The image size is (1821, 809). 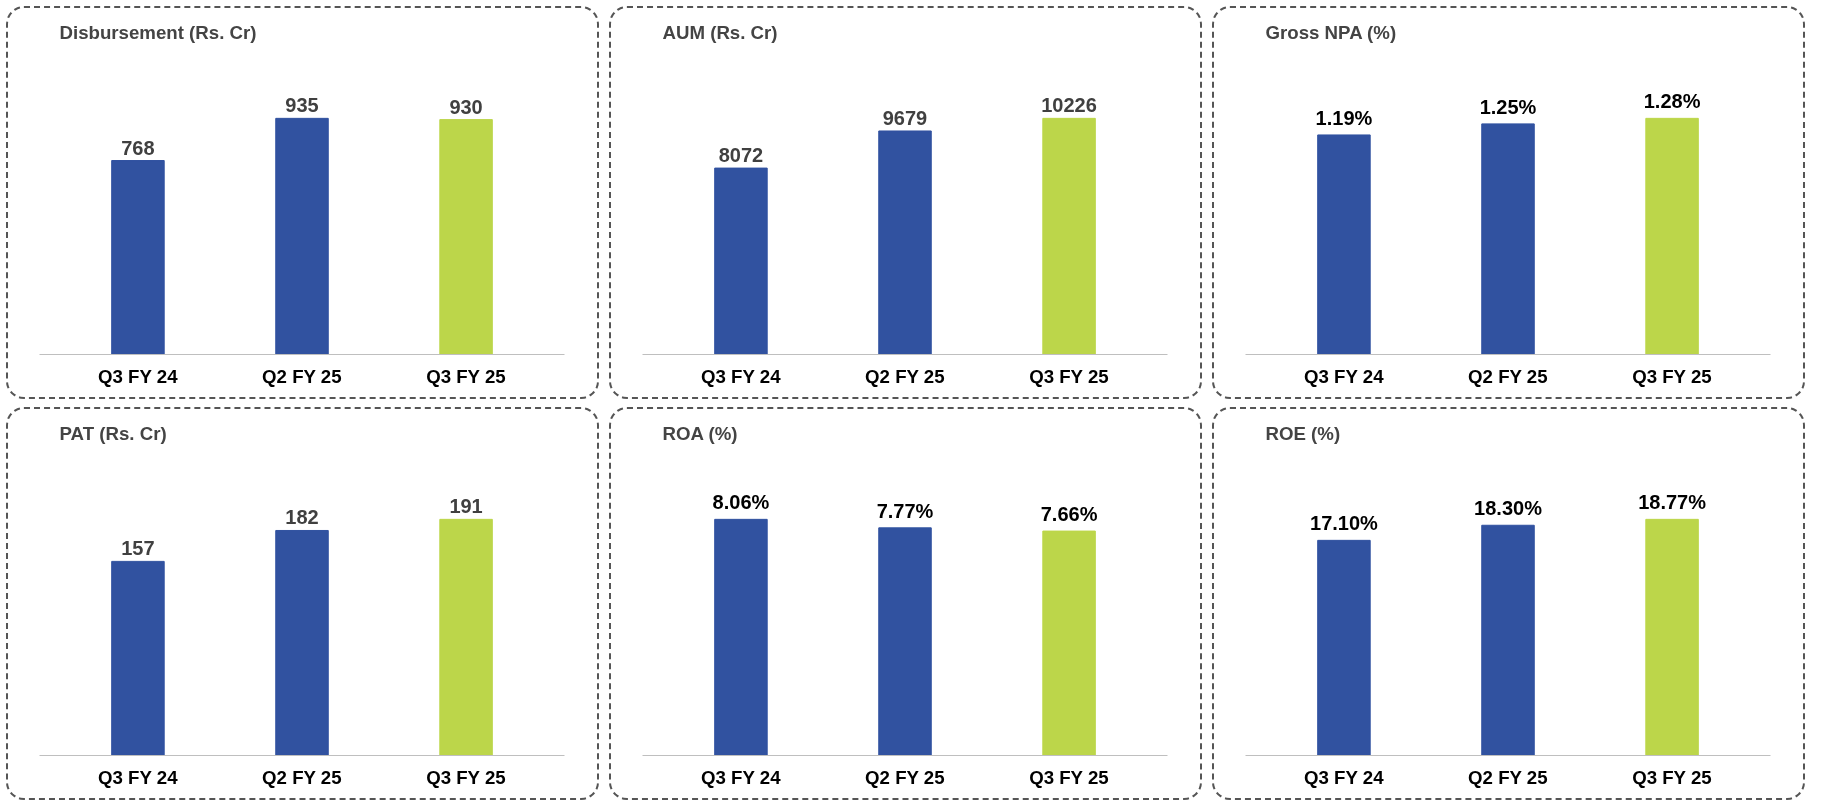 I want to click on data-label: 7.77%, so click(x=905, y=510).